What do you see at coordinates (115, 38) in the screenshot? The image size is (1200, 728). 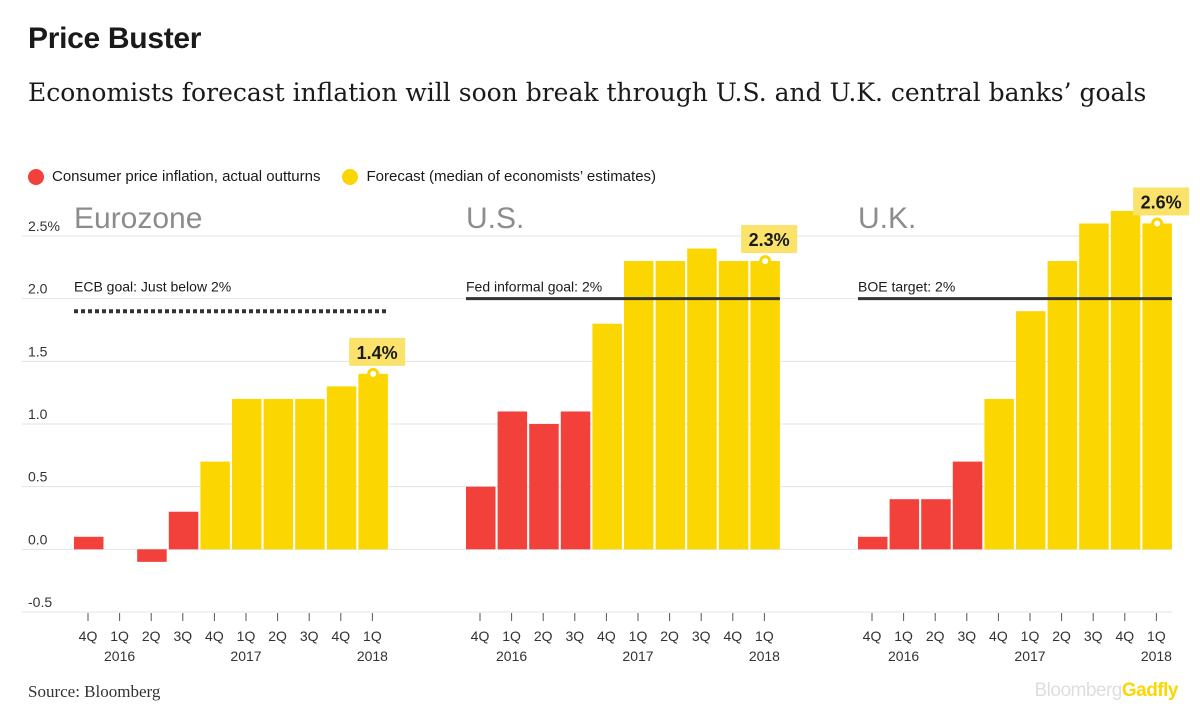 I see `chart-title: Price Buster` at bounding box center [115, 38].